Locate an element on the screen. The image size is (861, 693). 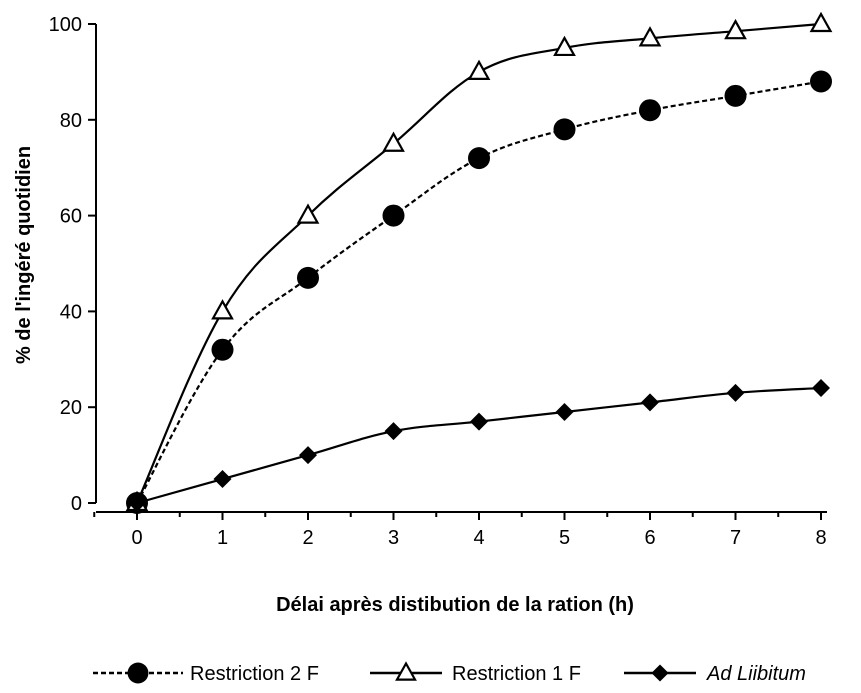
legend-label: Restriction 2 F is located at coordinates (254, 674).